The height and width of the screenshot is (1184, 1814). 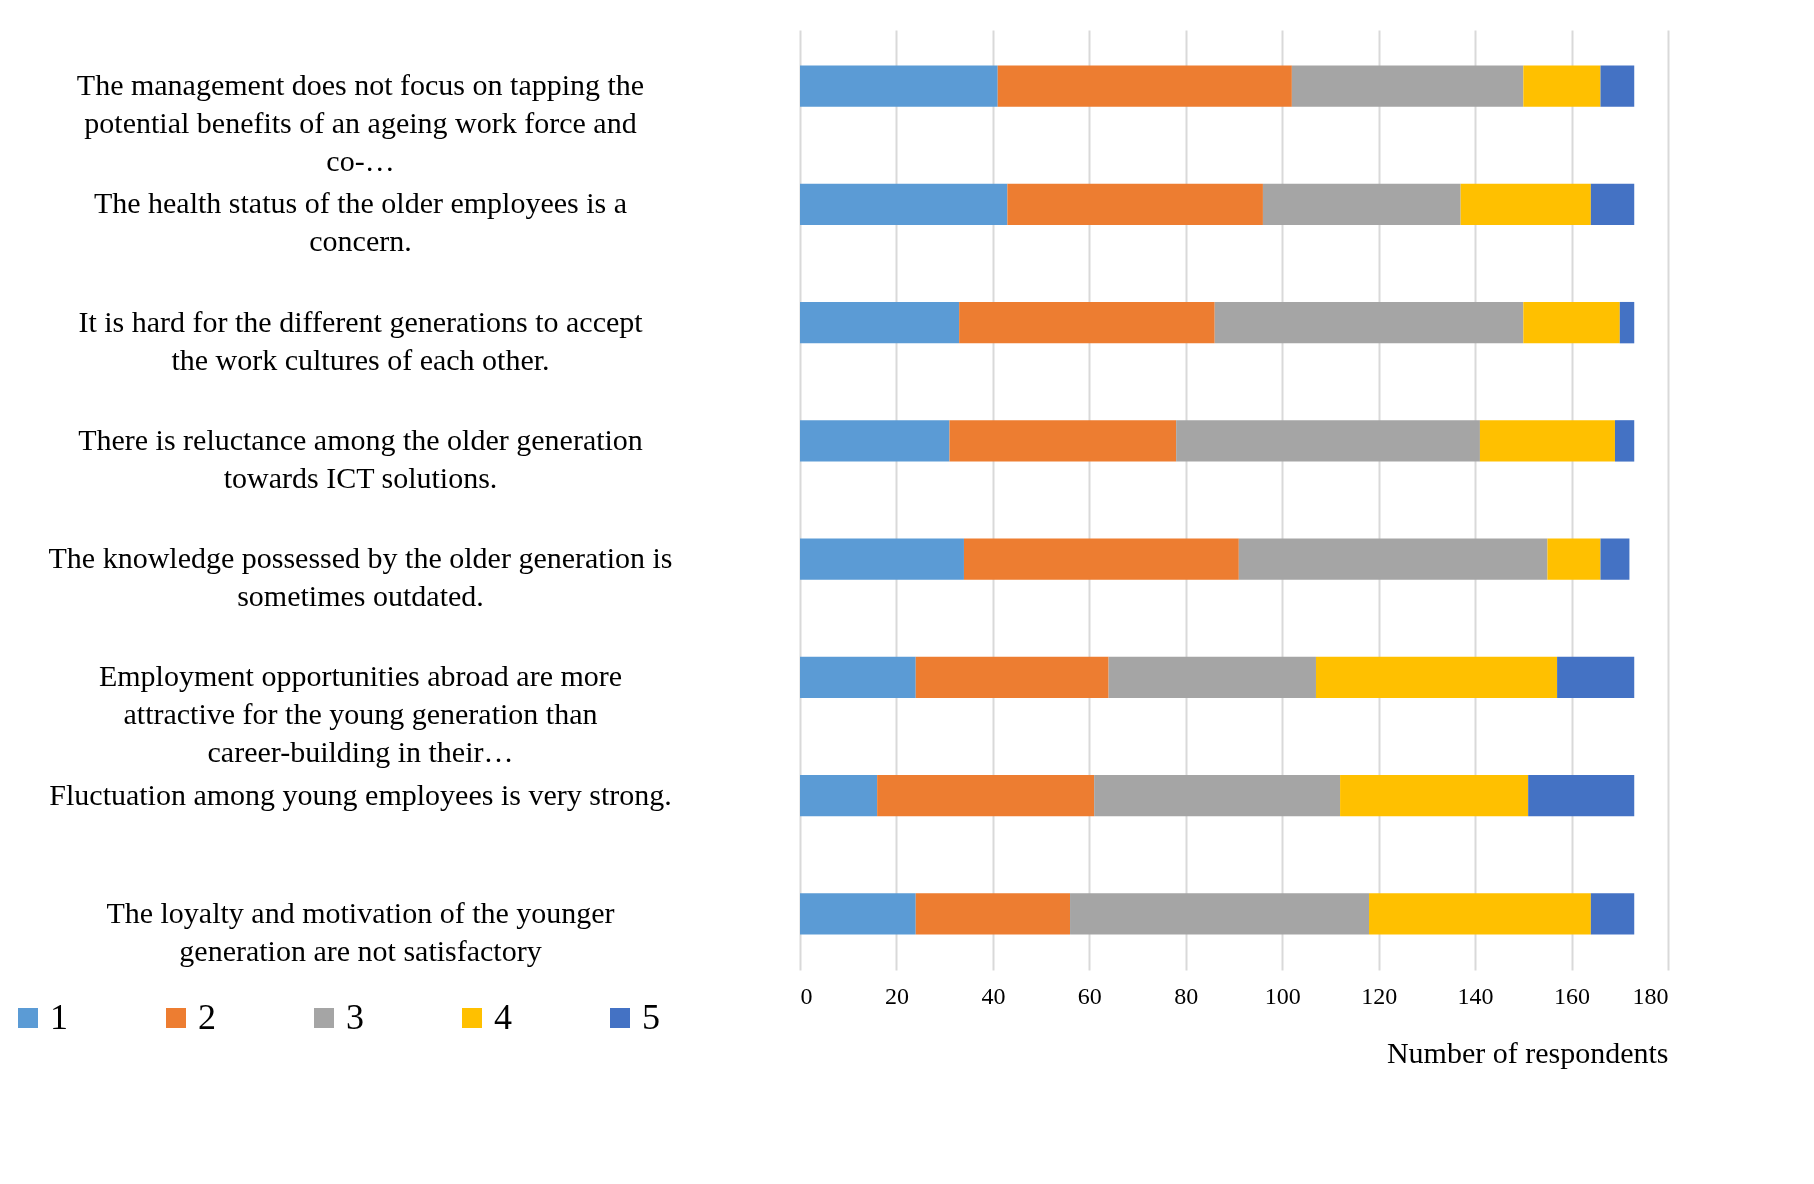 I want to click on legend-label: 1, so click(x=59, y=1017).